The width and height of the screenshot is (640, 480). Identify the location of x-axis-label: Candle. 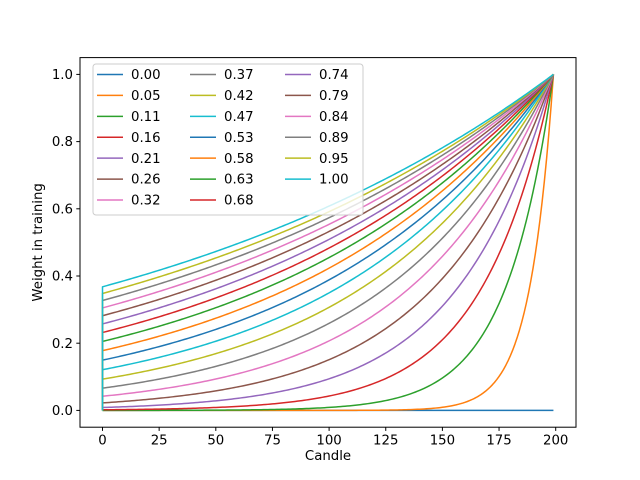
(328, 456).